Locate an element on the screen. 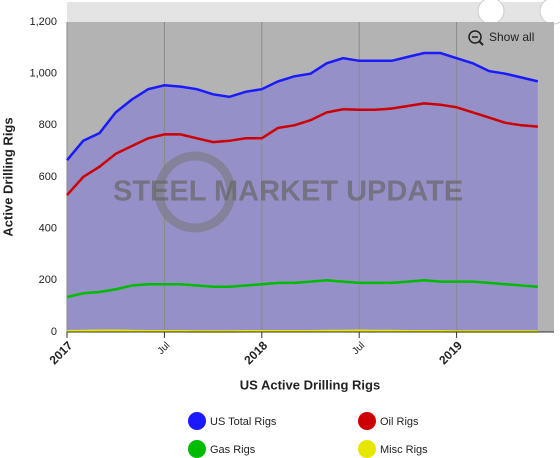 This screenshot has height=458, width=560. y-tick-label: 600 is located at coordinates (48, 177).